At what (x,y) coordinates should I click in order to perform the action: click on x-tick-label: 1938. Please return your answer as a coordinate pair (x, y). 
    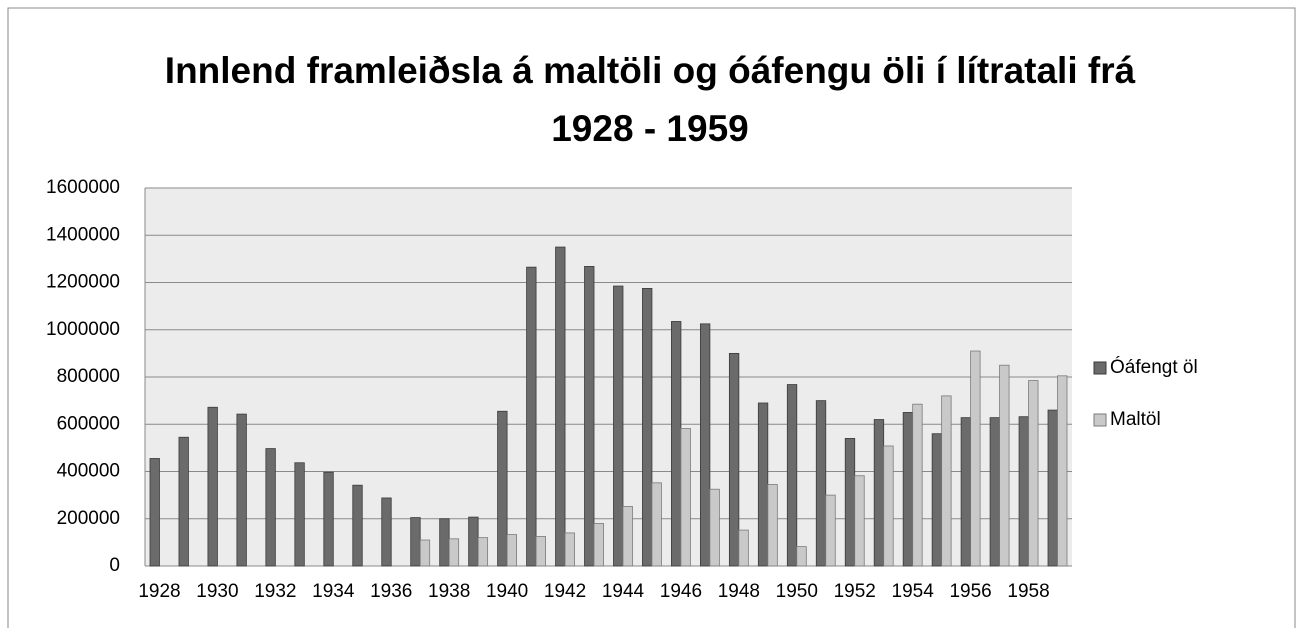
    Looking at the image, I should click on (449, 591).